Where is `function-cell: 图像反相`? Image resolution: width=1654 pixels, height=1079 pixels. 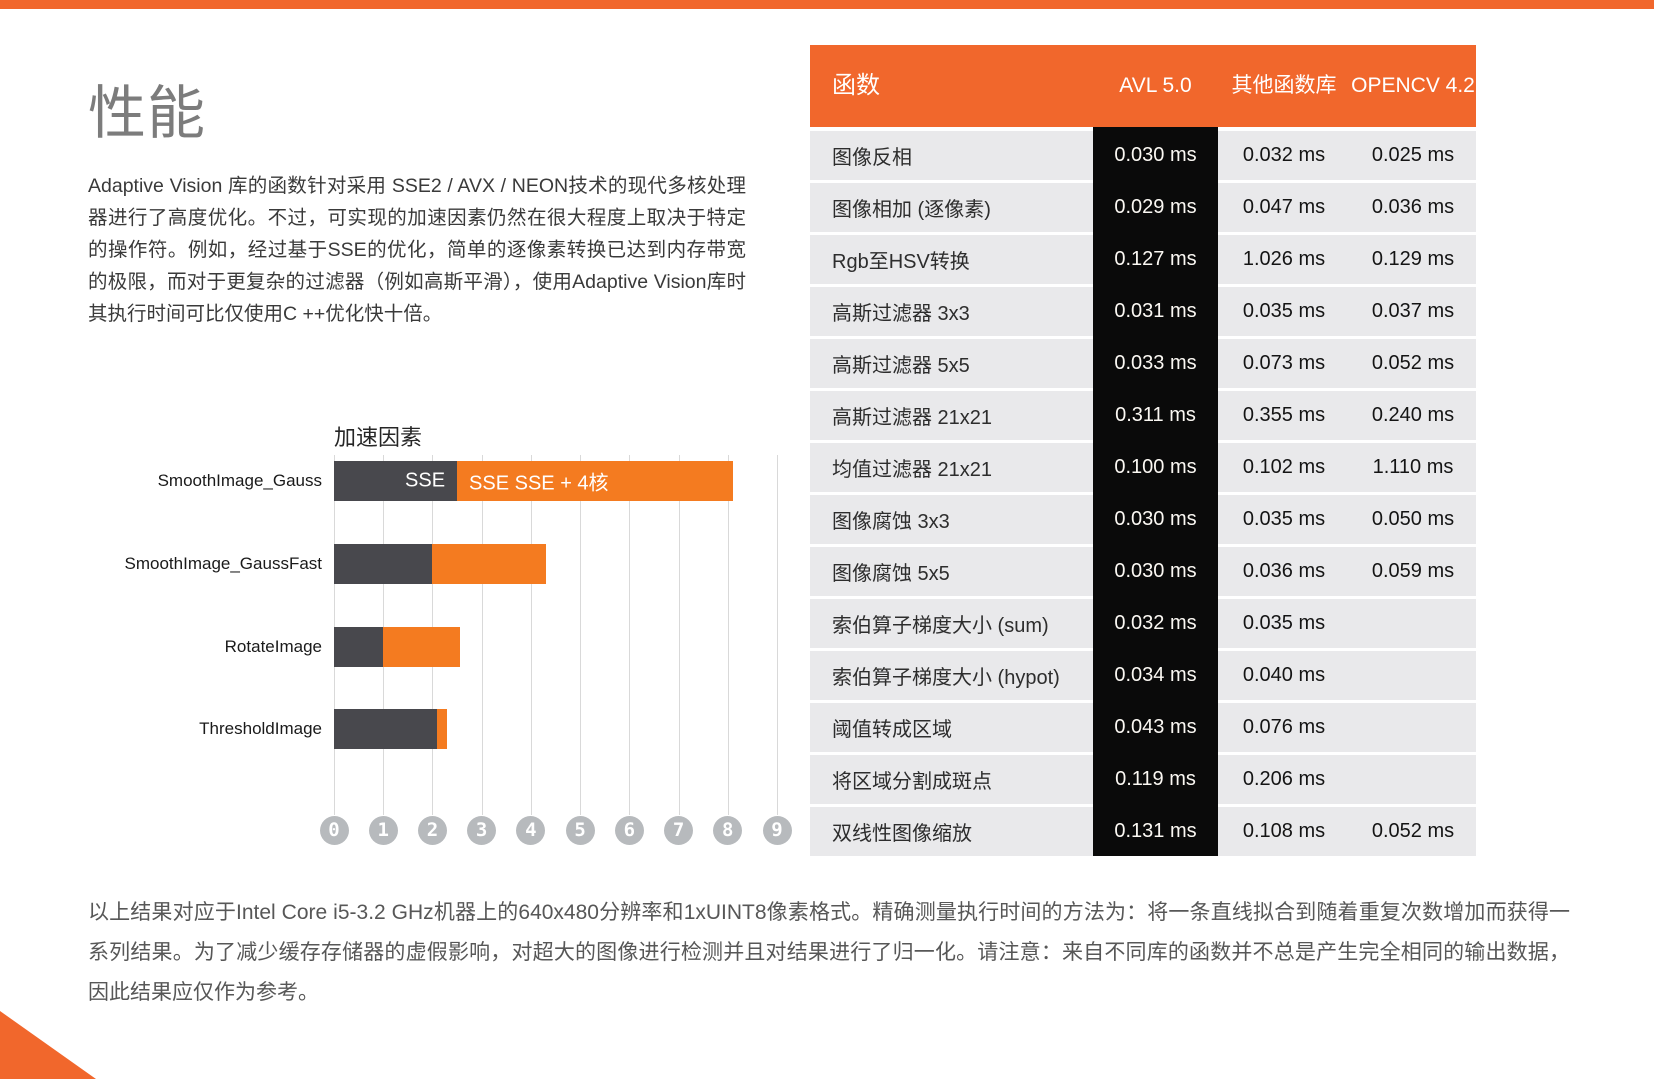 function-cell: 图像反相 is located at coordinates (951, 155).